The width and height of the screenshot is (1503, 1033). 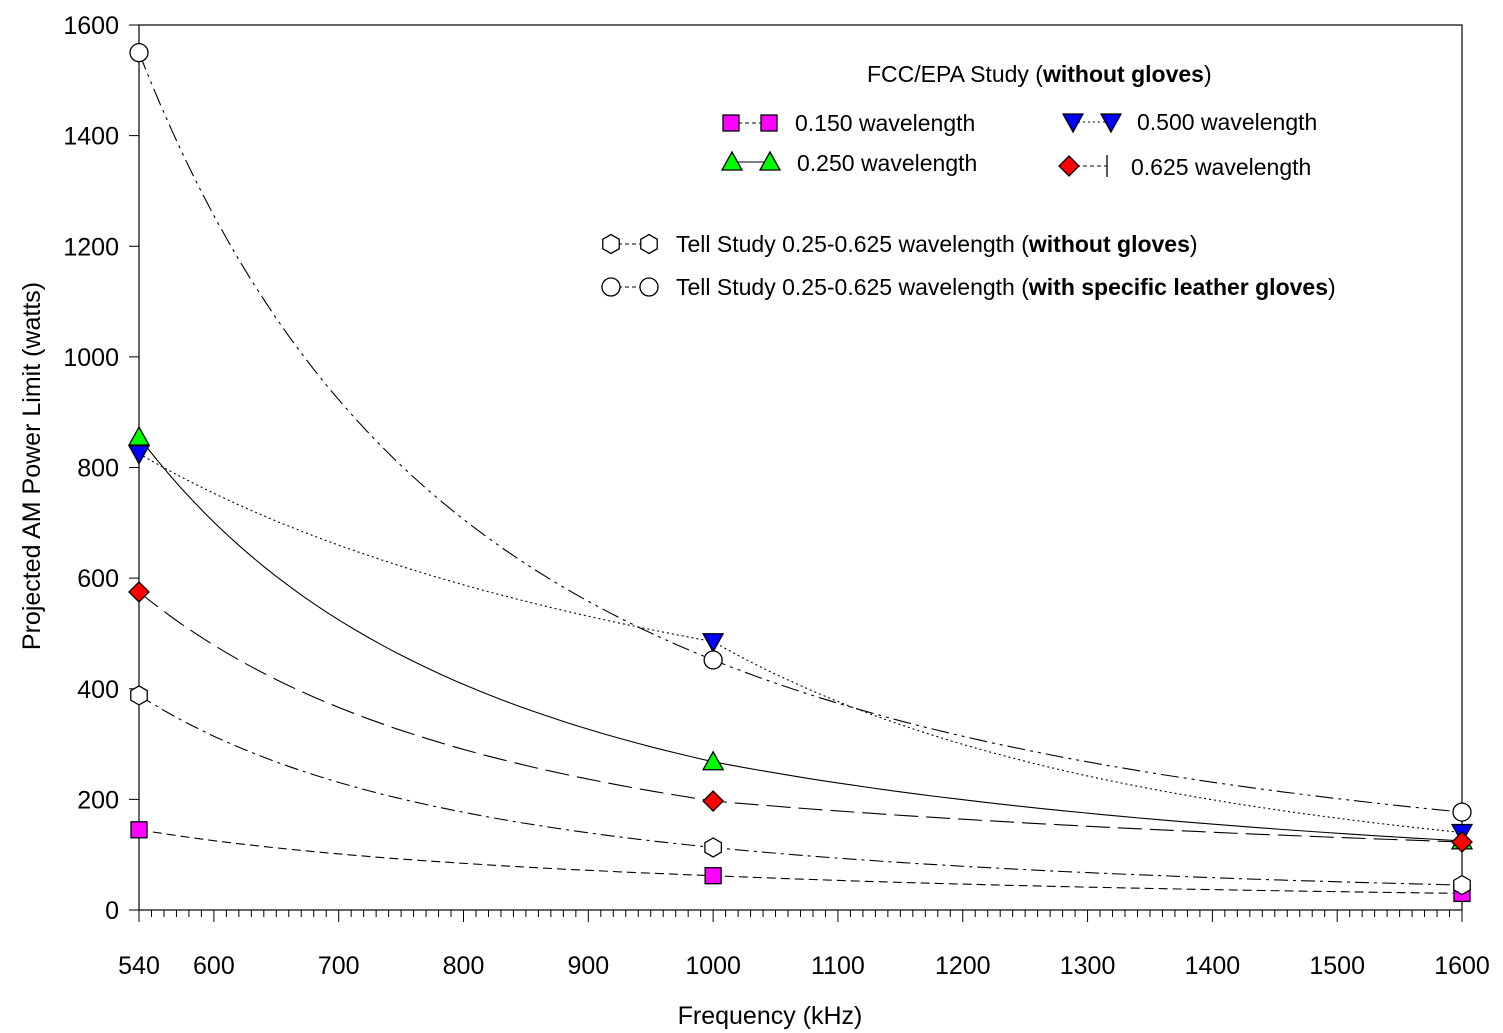 What do you see at coordinates (713, 966) in the screenshot?
I see `x-tick-label: 1000` at bounding box center [713, 966].